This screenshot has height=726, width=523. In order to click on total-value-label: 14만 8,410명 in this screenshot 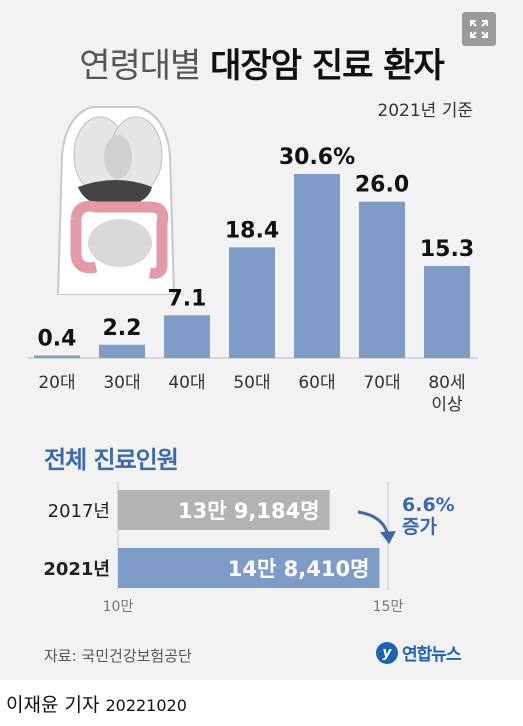, I will do `click(299, 569)`.